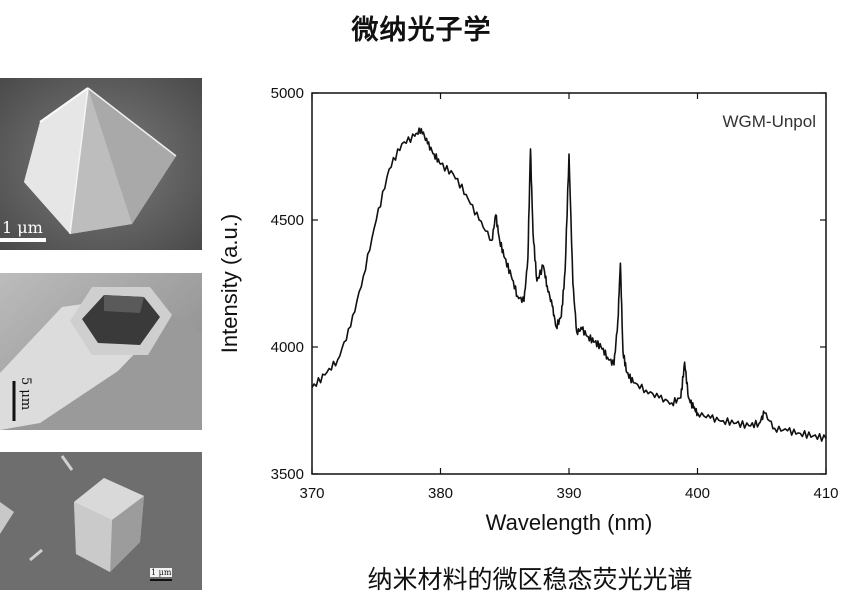  Describe the element at coordinates (287, 220) in the screenshot. I see `y-tick-label: 4500` at that location.